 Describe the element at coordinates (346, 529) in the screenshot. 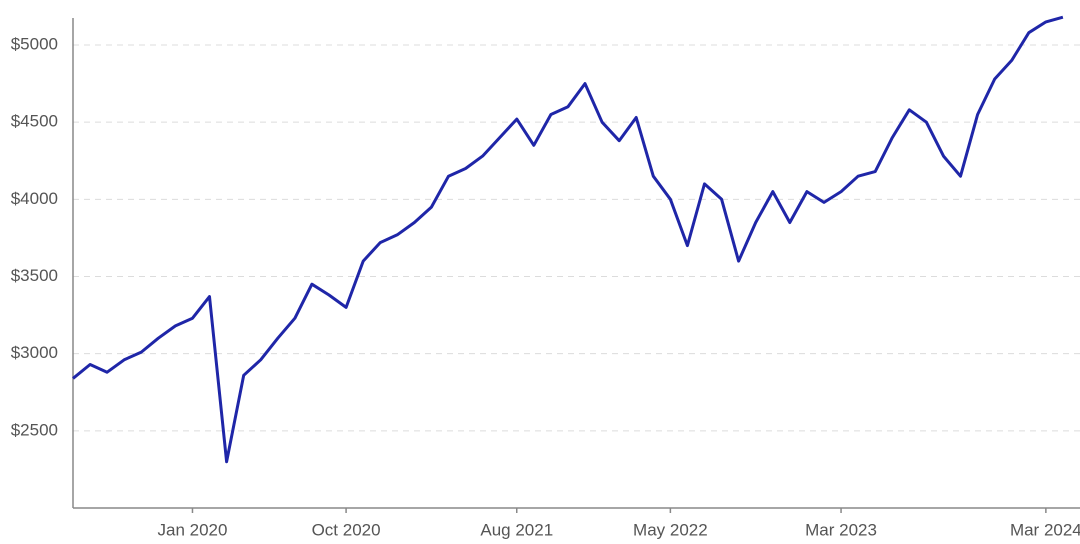

I see `x-tick-label: Oct 2020` at that location.